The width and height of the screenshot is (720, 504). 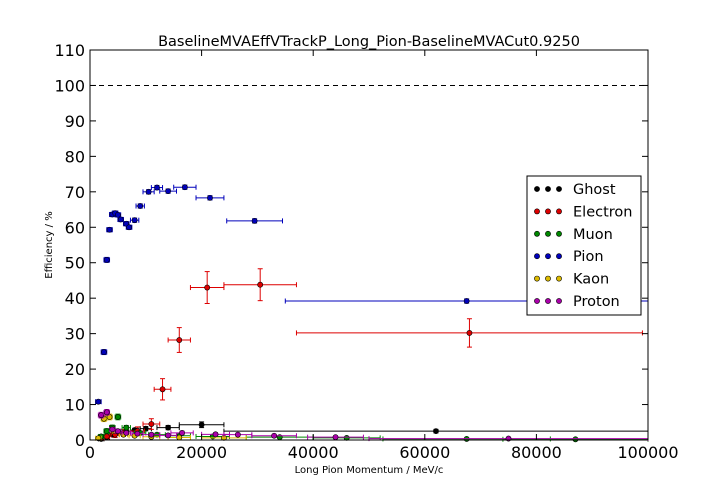 I want to click on legend-item-proton: Proton, so click(x=577, y=302).